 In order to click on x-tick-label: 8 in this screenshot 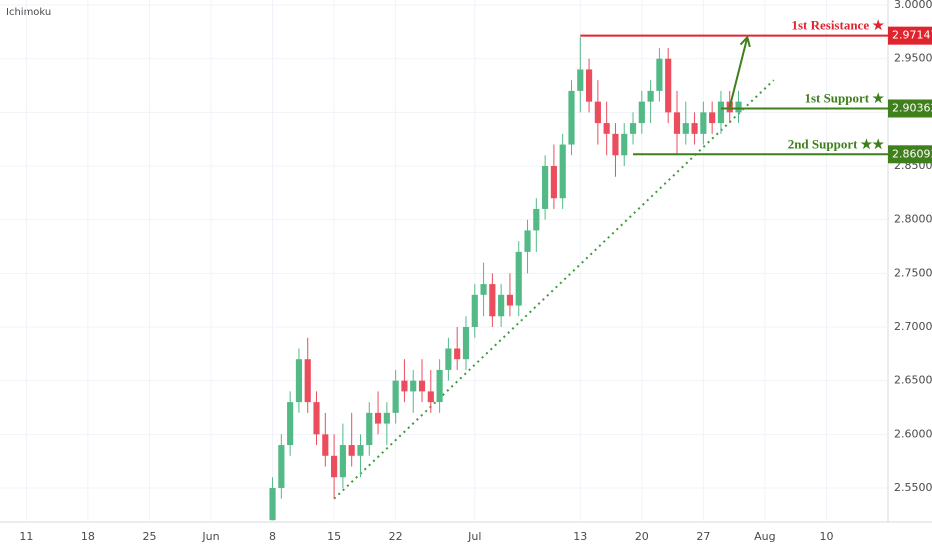, I will do `click(272, 536)`.